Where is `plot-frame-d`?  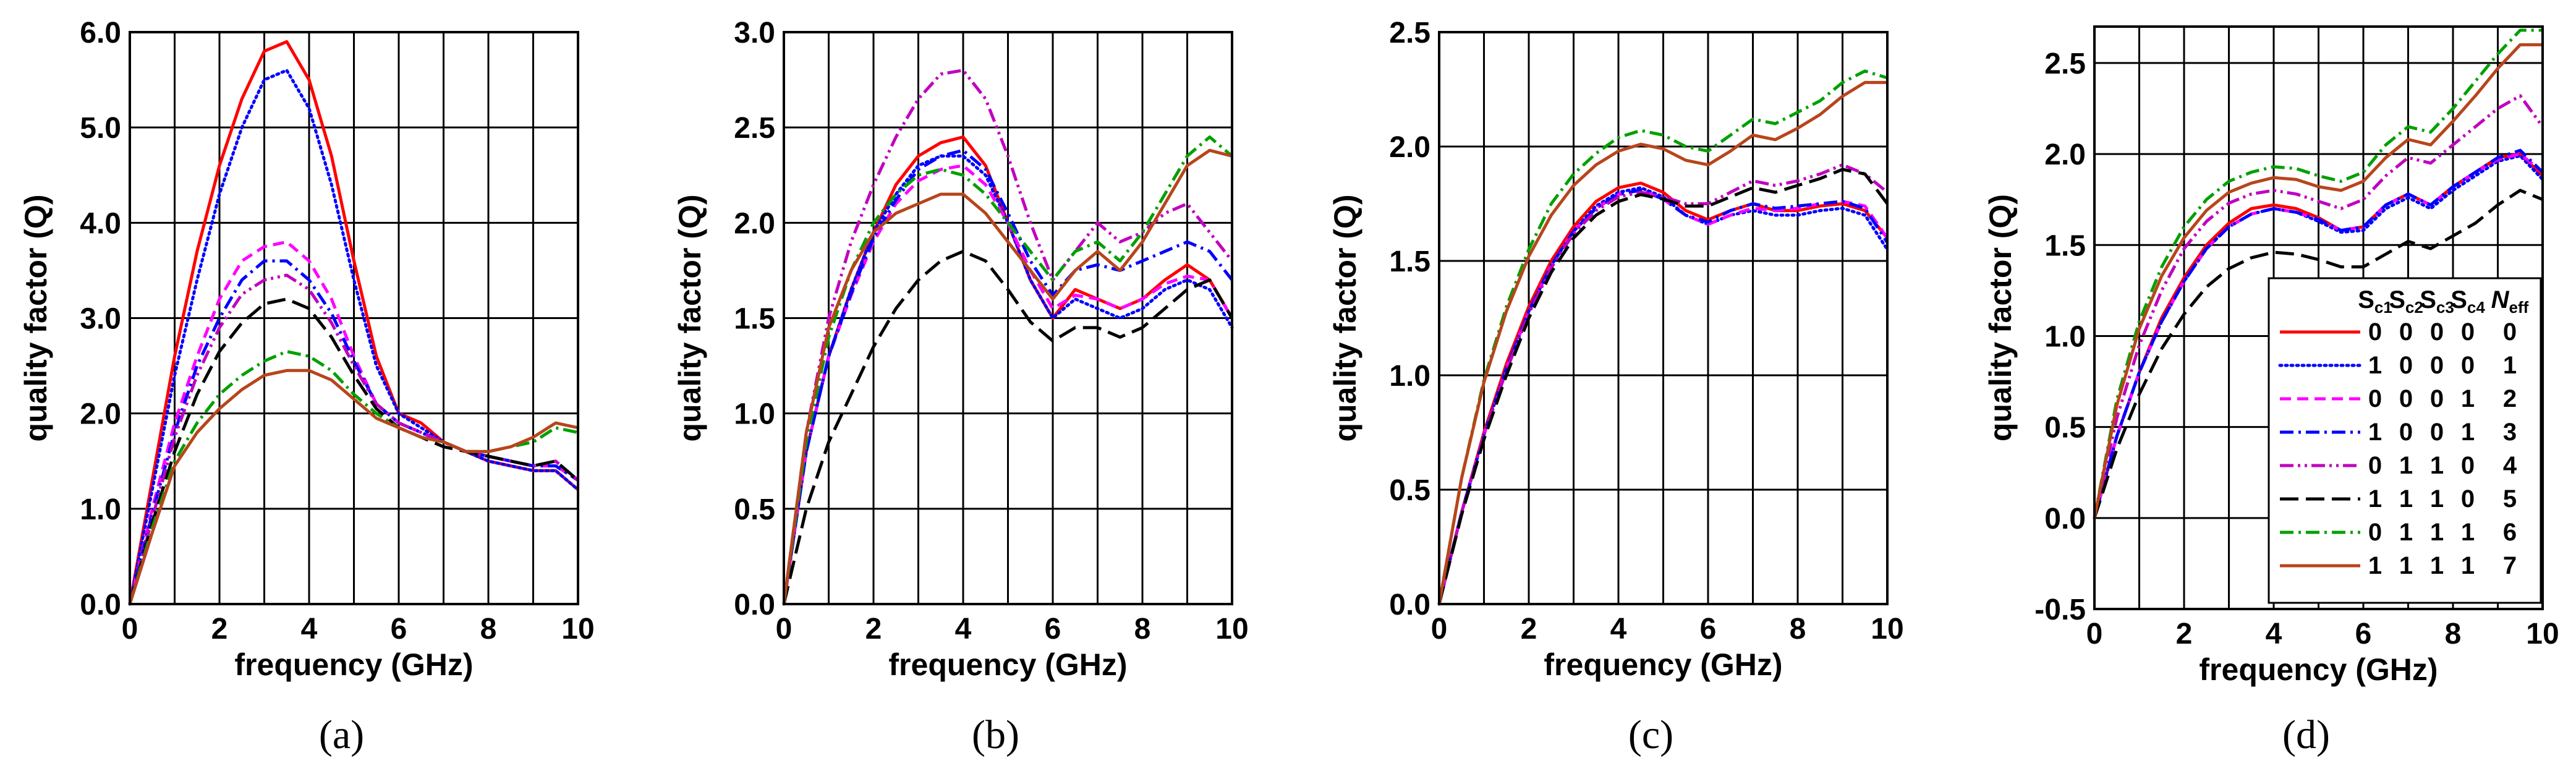 plot-frame-d is located at coordinates (2318, 317).